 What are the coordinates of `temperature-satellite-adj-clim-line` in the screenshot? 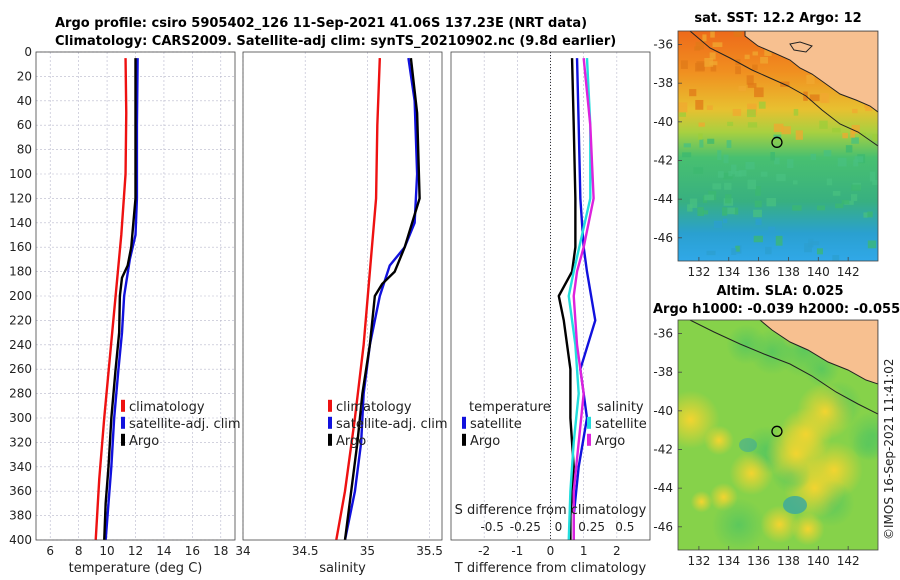 It's located at (121, 299).